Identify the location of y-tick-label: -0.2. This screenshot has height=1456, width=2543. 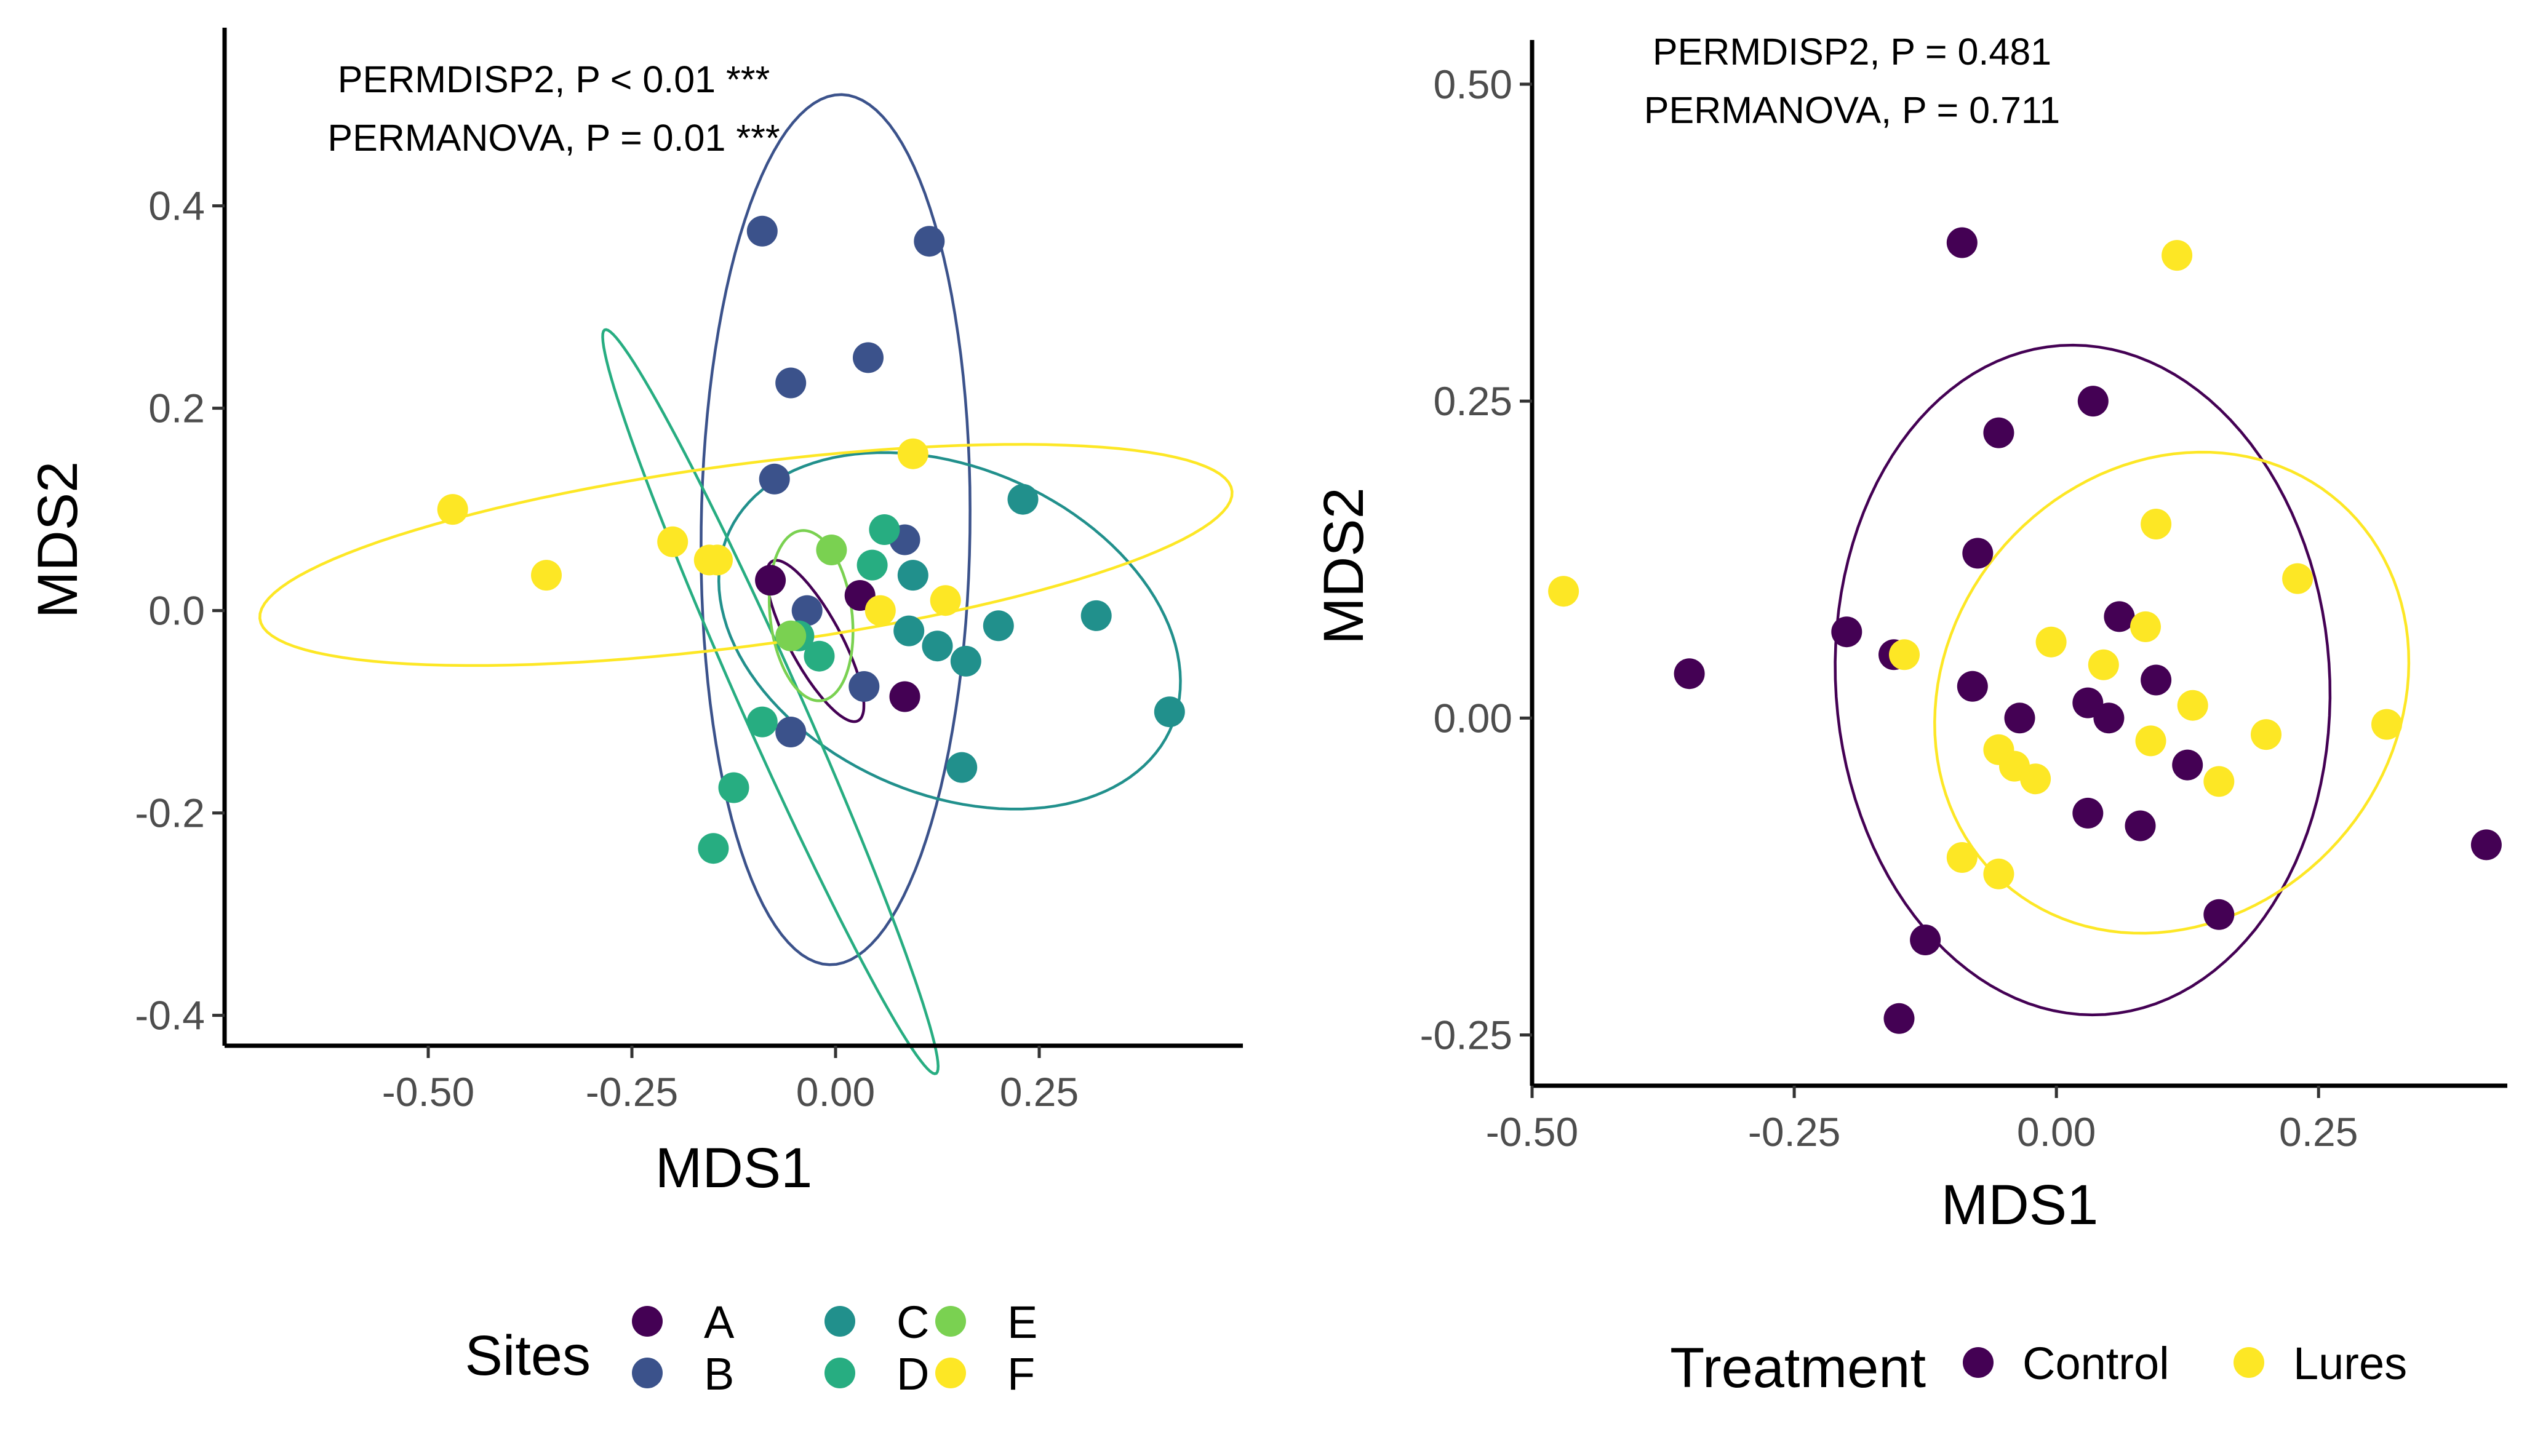
(170, 813).